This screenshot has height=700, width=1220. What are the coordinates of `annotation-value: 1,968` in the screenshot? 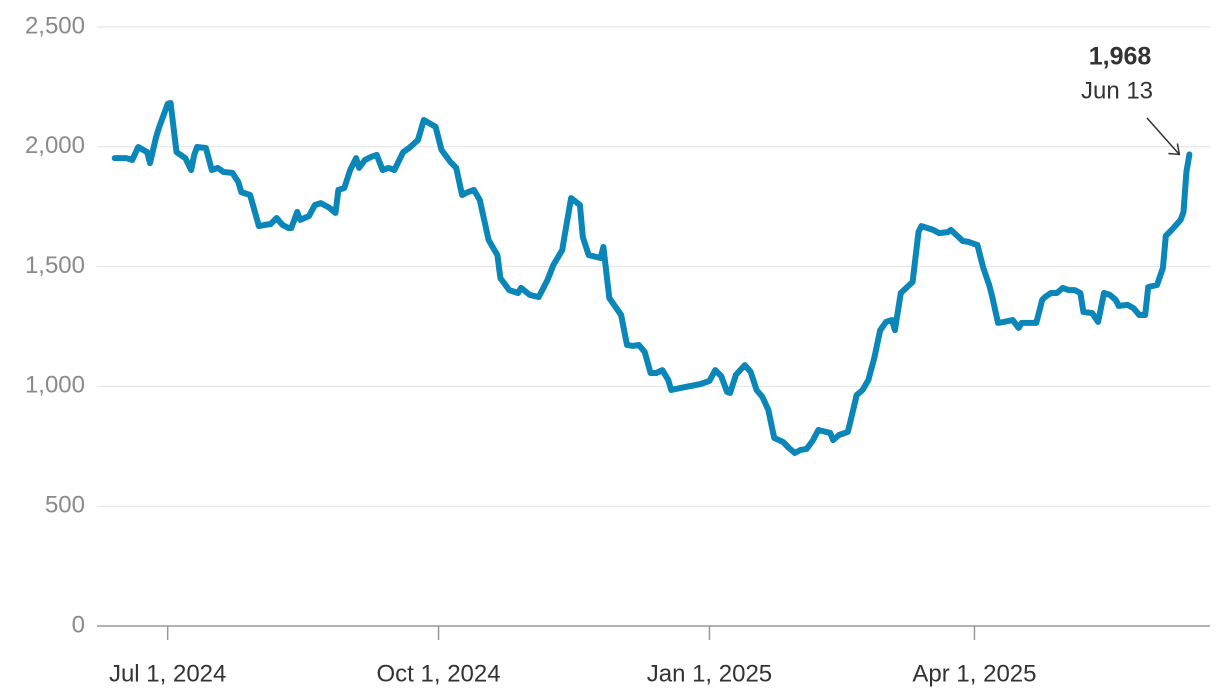 It's located at (1120, 57).